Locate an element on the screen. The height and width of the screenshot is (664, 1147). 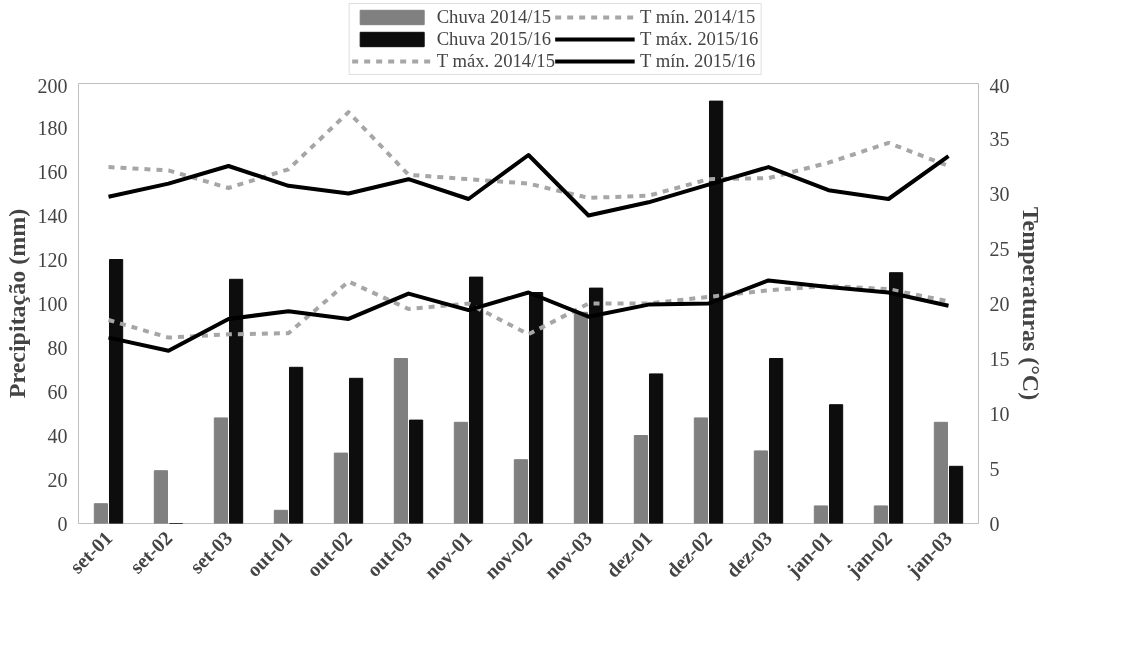
y2-tick-label: 0 is located at coordinates (994, 523).